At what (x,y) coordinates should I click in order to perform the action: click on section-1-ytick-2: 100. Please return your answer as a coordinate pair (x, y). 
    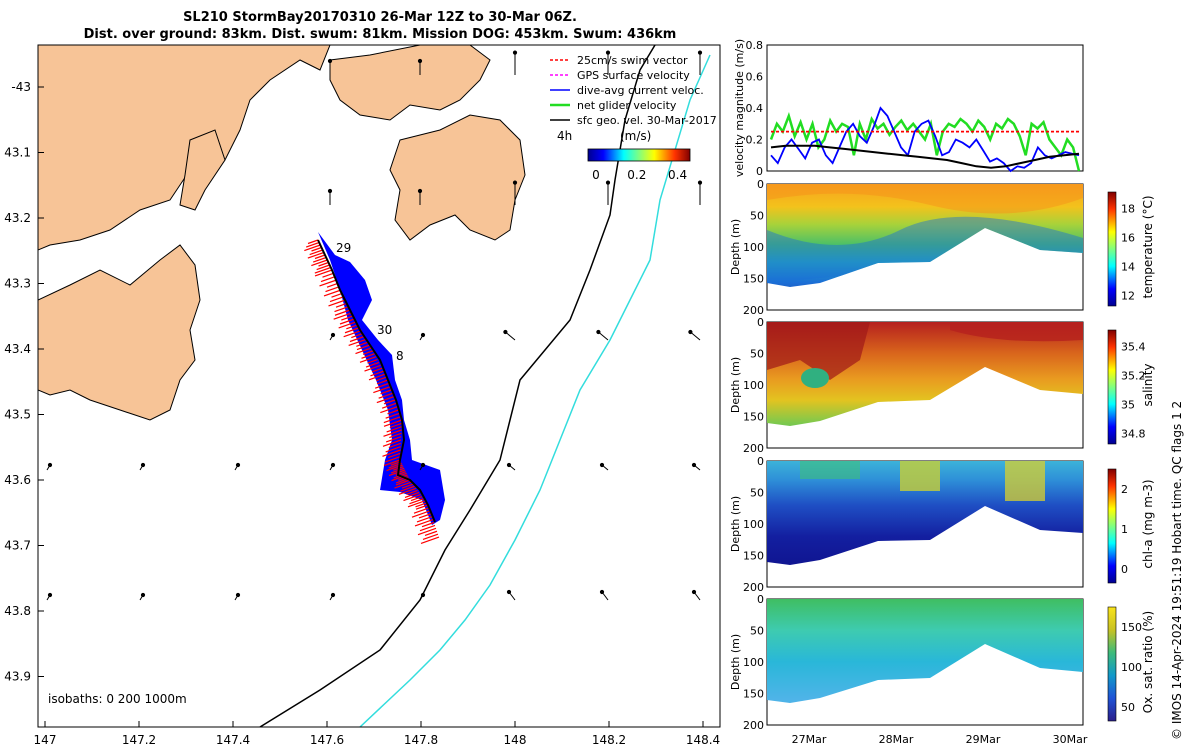
    Looking at the image, I should click on (753, 385).